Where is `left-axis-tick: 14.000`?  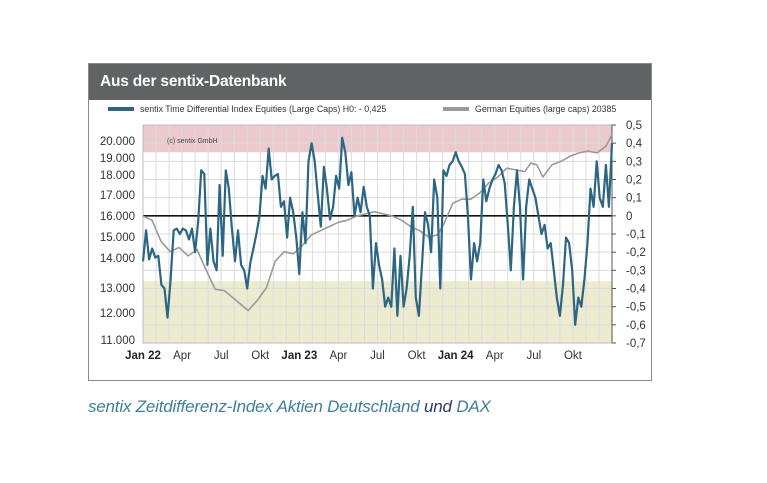 left-axis-tick: 14.000 is located at coordinates (117, 259).